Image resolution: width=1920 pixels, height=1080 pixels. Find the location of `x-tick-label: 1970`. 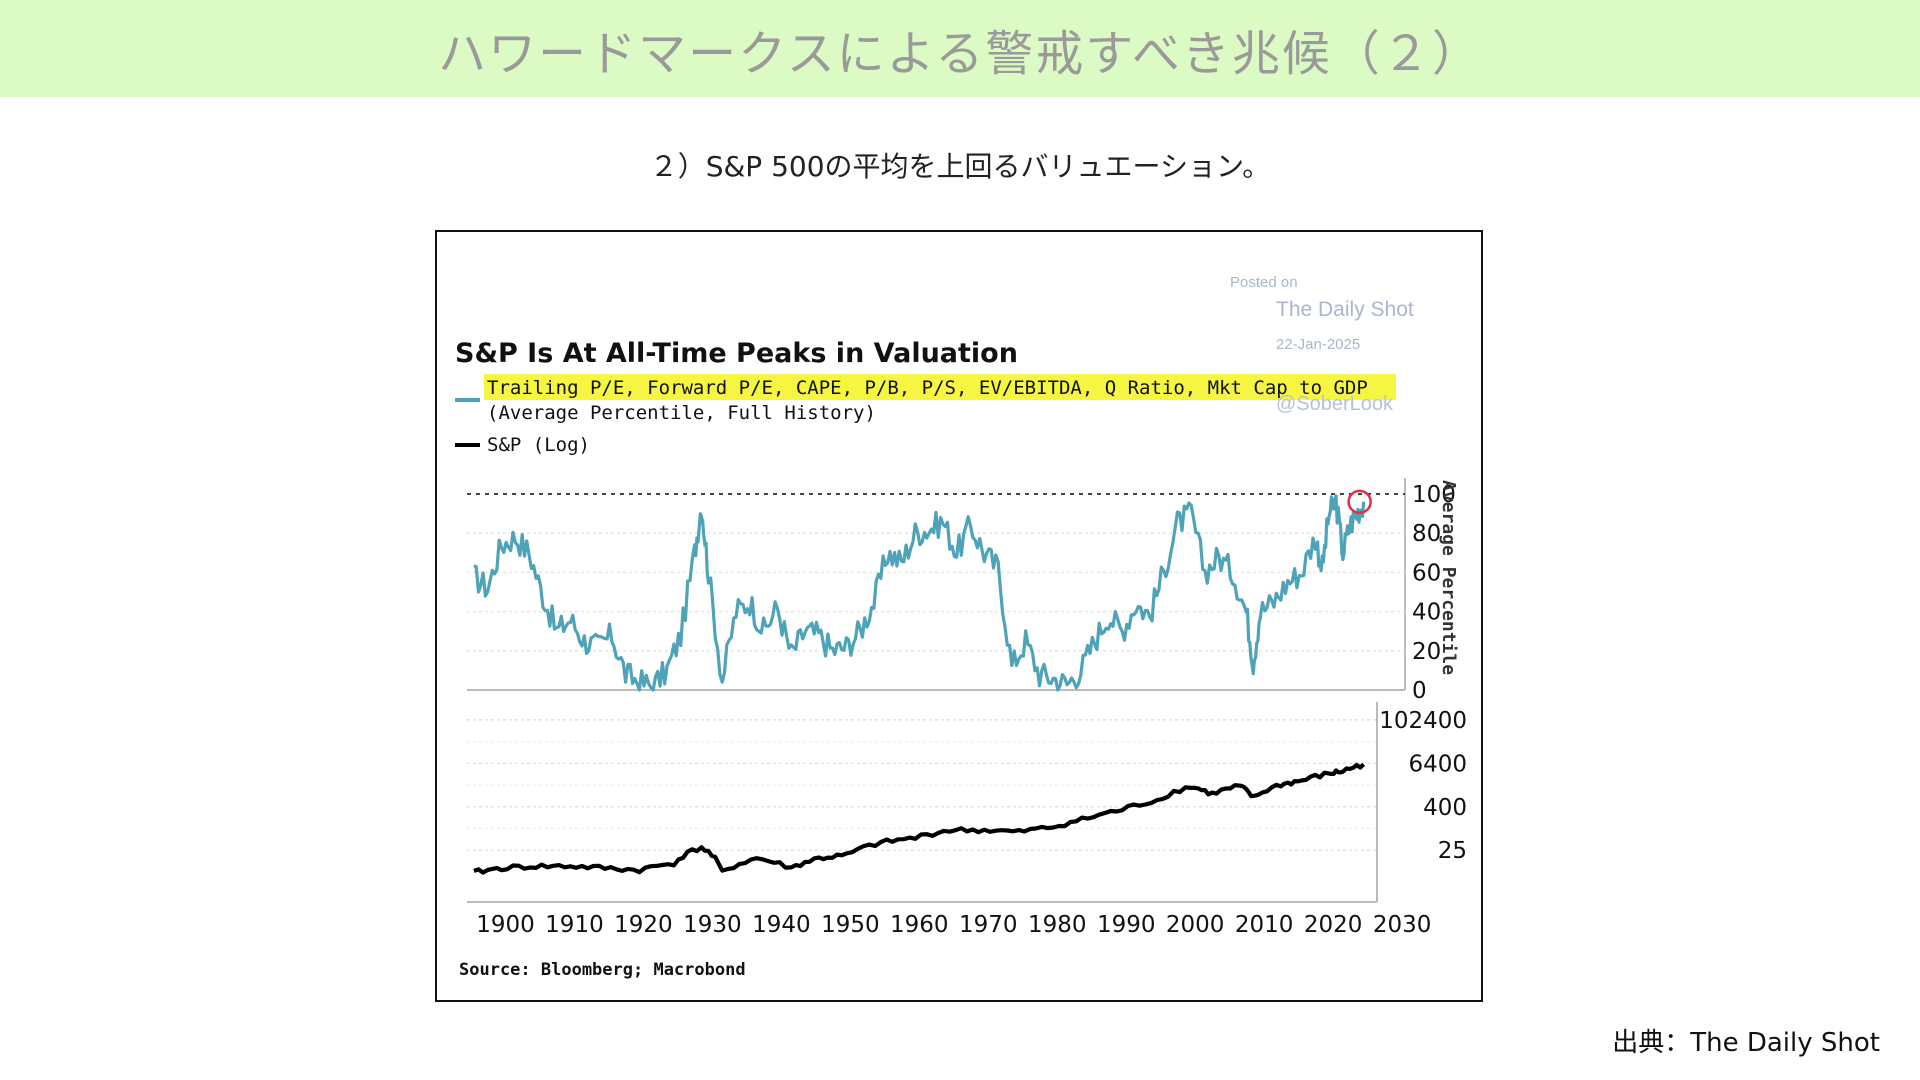

x-tick-label: 1970 is located at coordinates (988, 925).